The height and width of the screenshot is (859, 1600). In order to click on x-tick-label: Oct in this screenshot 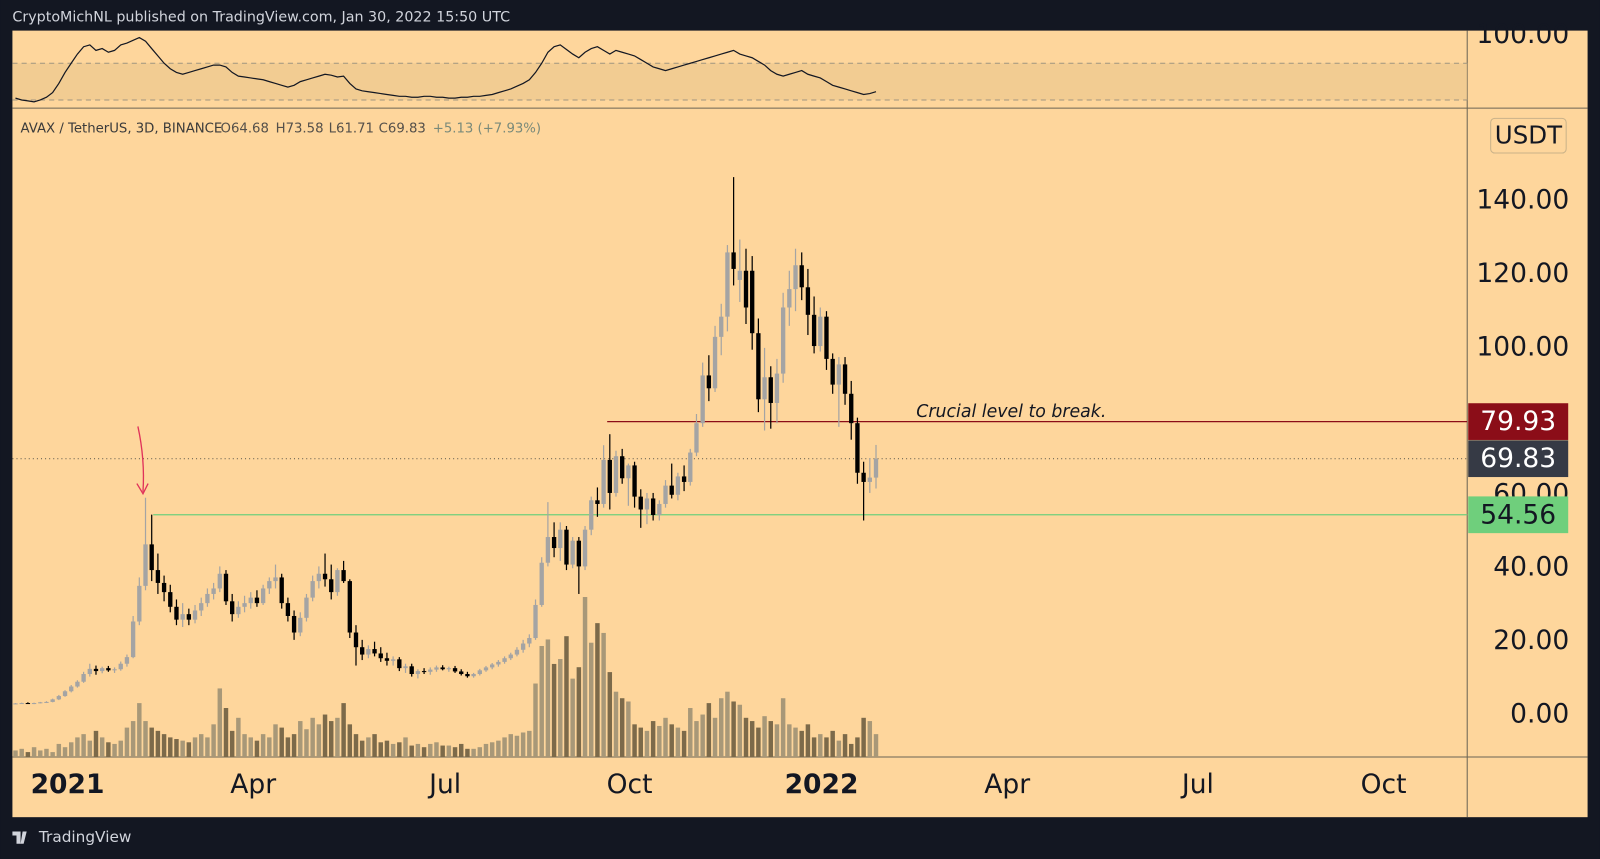, I will do `click(1384, 784)`.